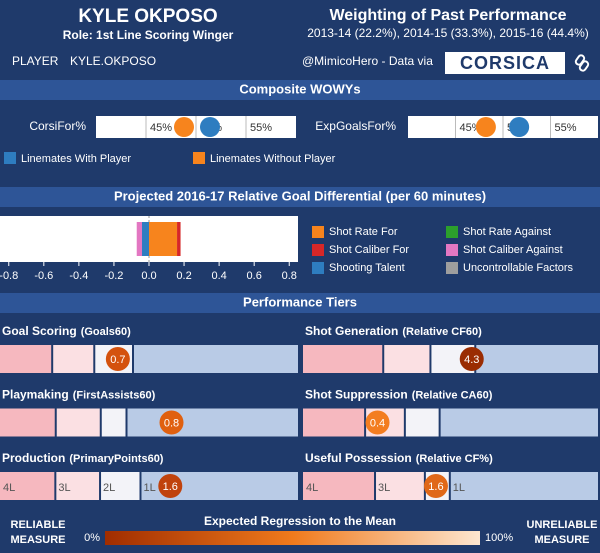  I want to click on legend-label: Linemates Without Player, so click(273, 159).